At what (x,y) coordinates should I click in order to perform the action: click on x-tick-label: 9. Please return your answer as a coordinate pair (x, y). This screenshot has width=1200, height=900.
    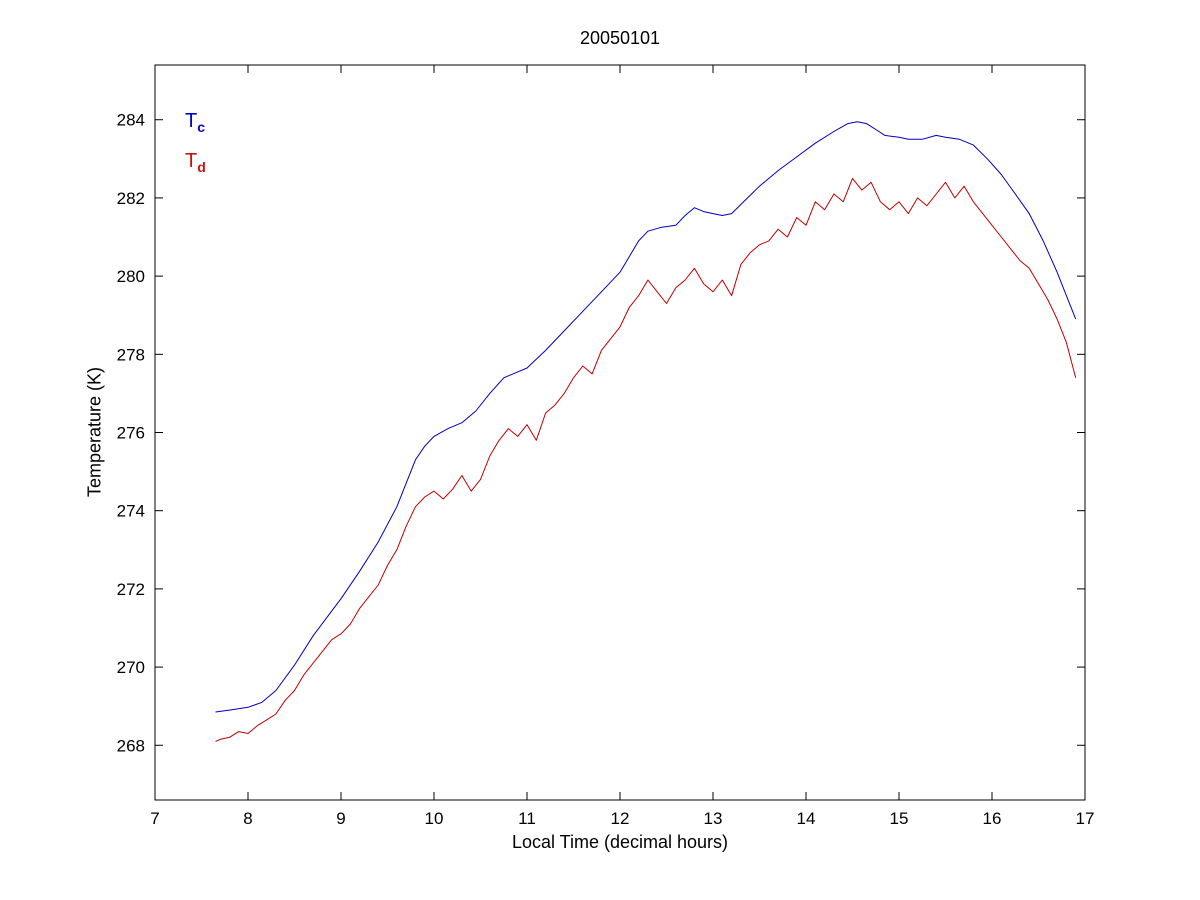
    Looking at the image, I should click on (340, 818).